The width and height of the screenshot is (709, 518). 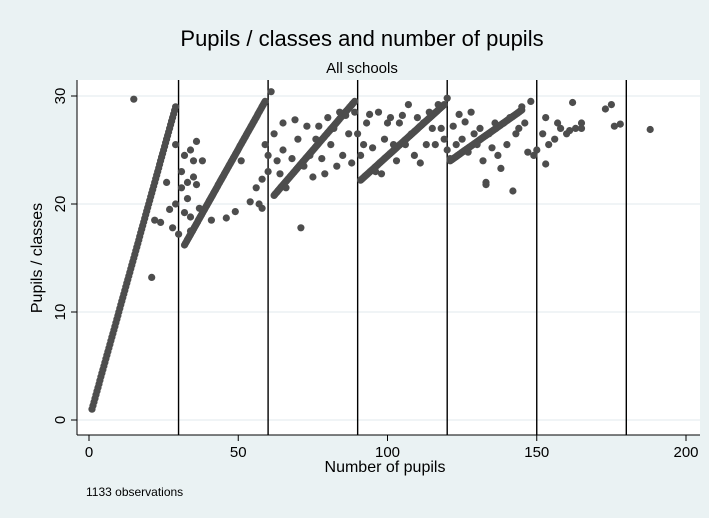 What do you see at coordinates (89, 452) in the screenshot?
I see `x-tick-label: 0` at bounding box center [89, 452].